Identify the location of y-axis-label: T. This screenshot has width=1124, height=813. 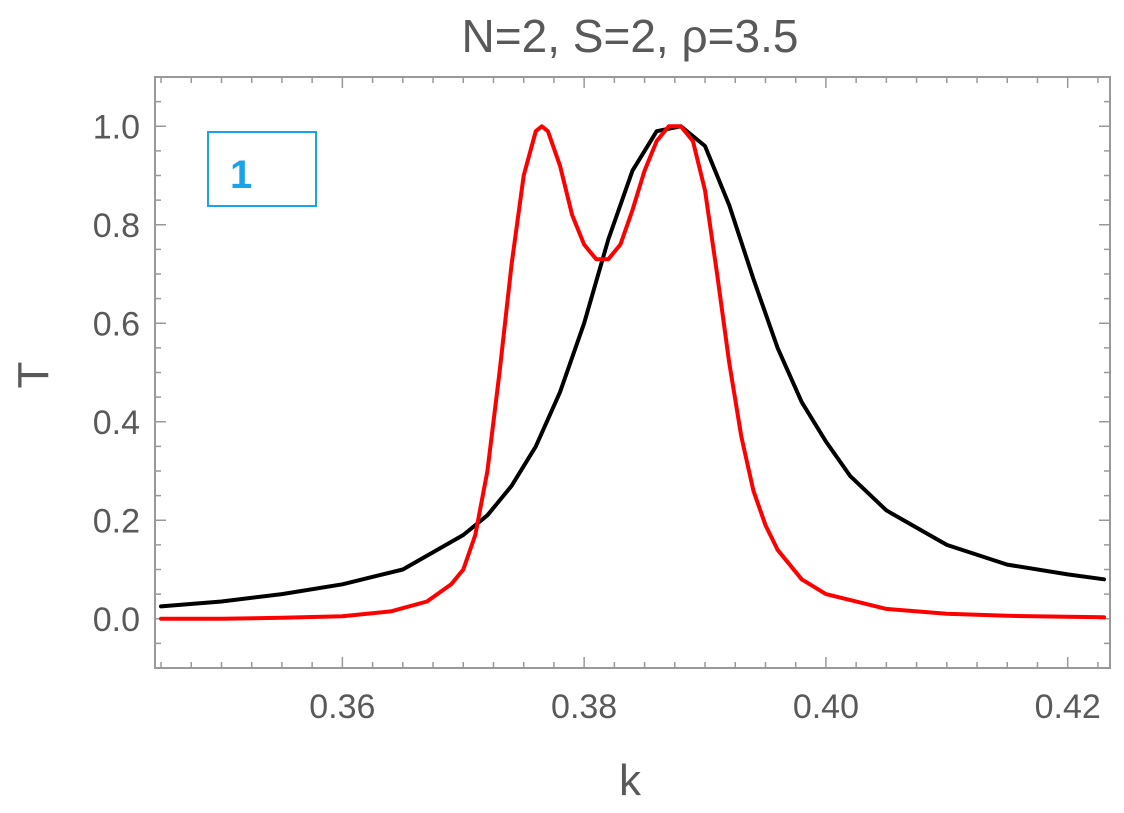
(33, 375).